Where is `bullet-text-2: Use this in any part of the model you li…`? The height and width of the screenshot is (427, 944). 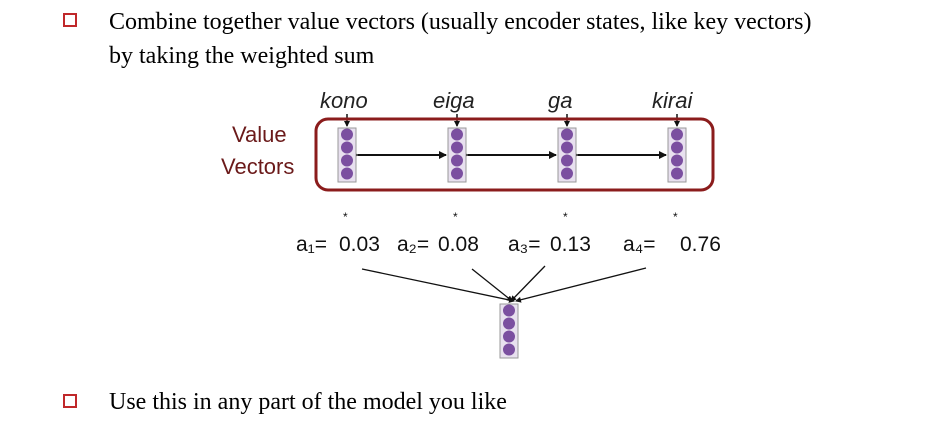
bullet-text-2: Use this in any part of the model you li… is located at coordinates (308, 402).